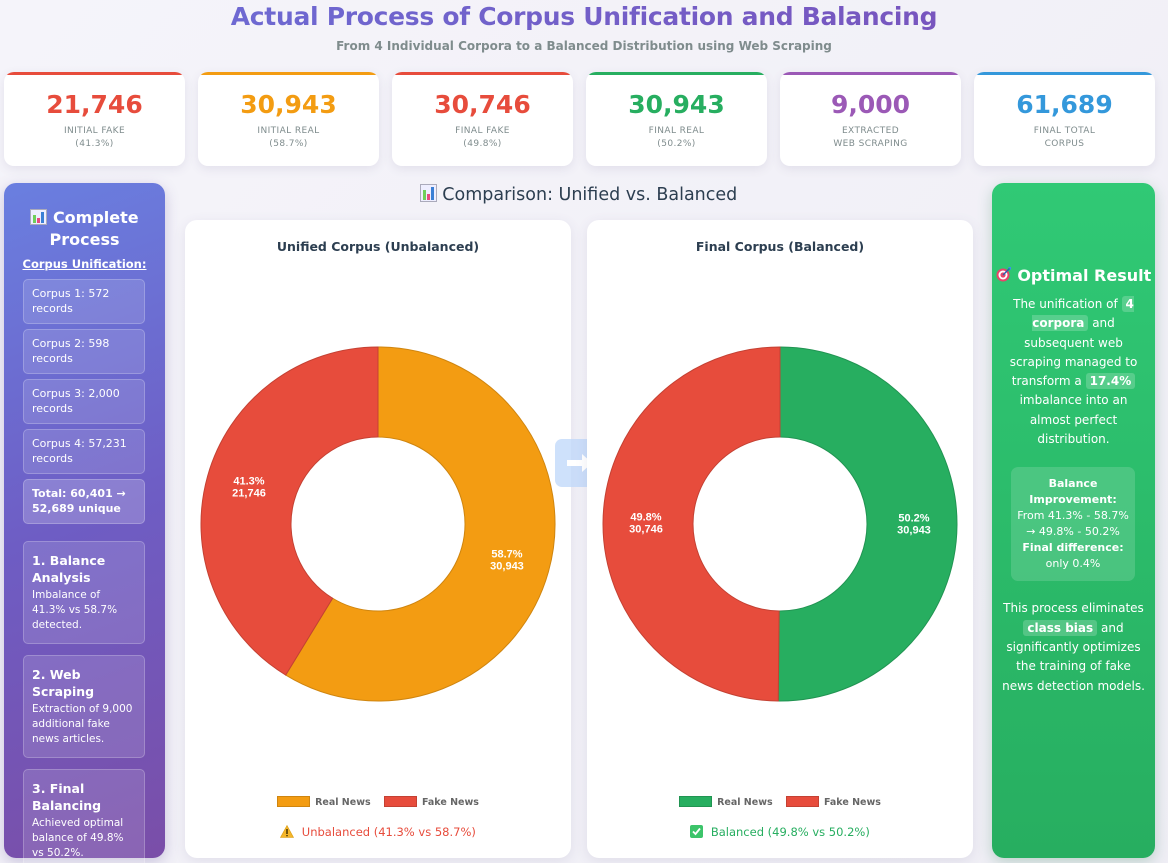 The height and width of the screenshot is (863, 1168). Describe the element at coordinates (870, 137) in the screenshot. I see `stat-label: EXTRACTED WEB SCRAPING` at that location.